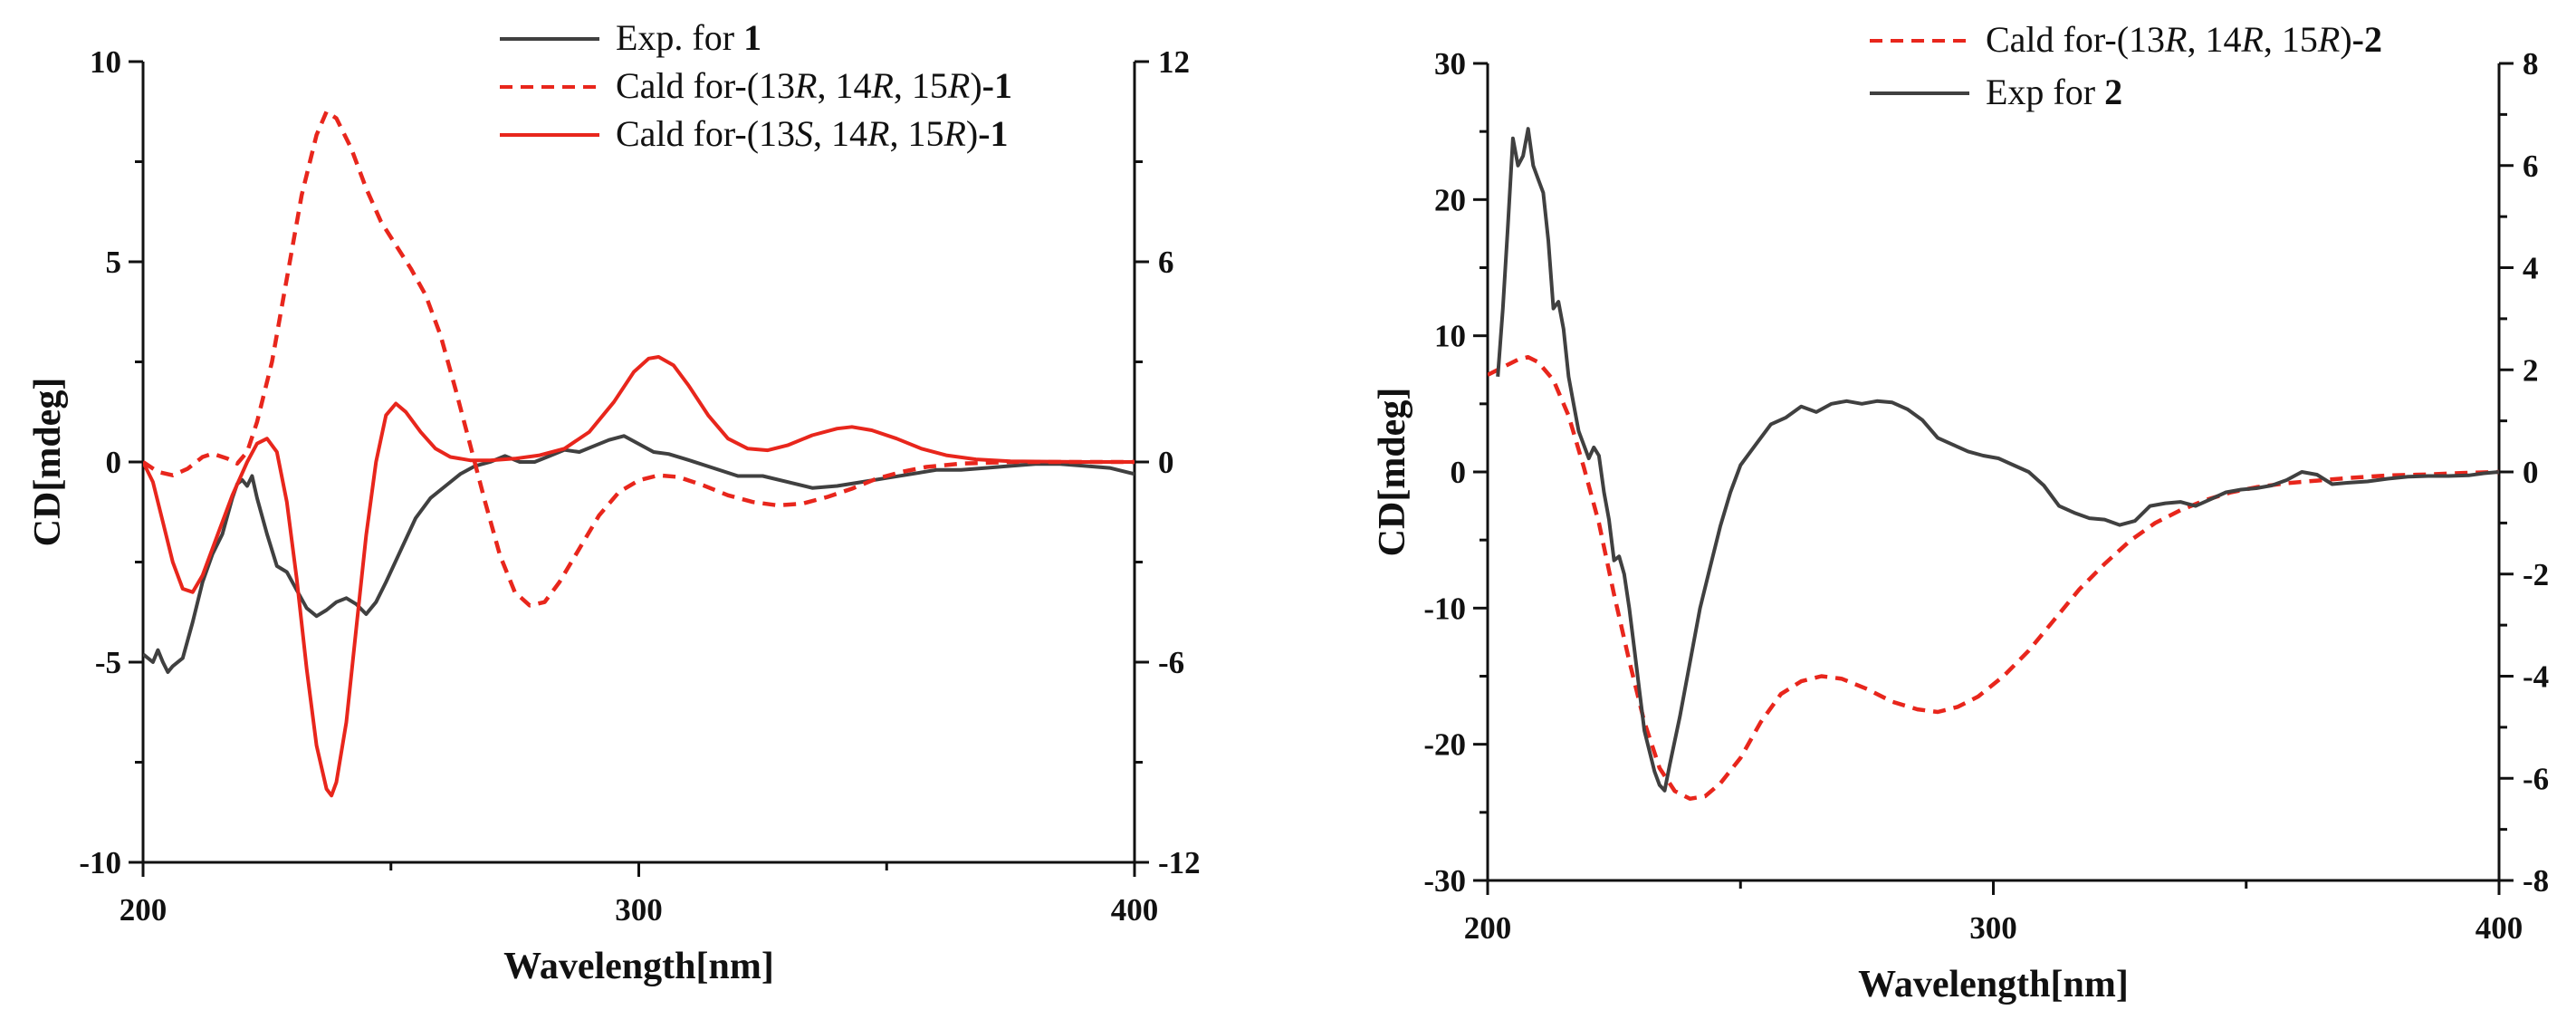  What do you see at coordinates (2113, 92) in the screenshot?
I see `legend-text-part: 2` at bounding box center [2113, 92].